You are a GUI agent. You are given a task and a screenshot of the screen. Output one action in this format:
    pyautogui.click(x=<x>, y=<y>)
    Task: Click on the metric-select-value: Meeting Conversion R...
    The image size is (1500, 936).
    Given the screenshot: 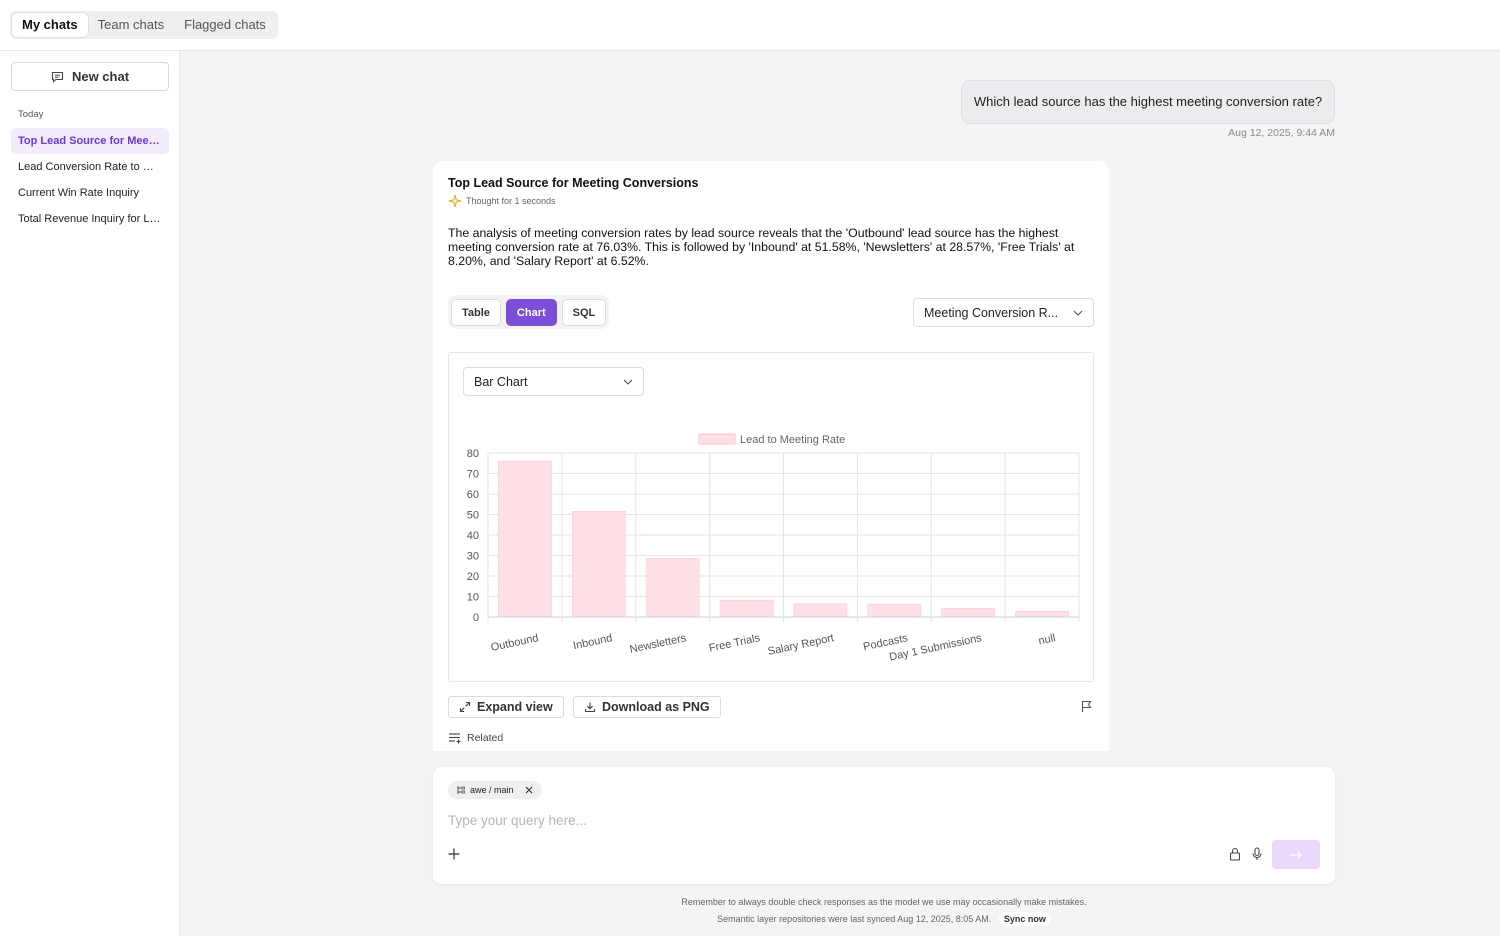 What is the action you would take?
    pyautogui.click(x=991, y=312)
    